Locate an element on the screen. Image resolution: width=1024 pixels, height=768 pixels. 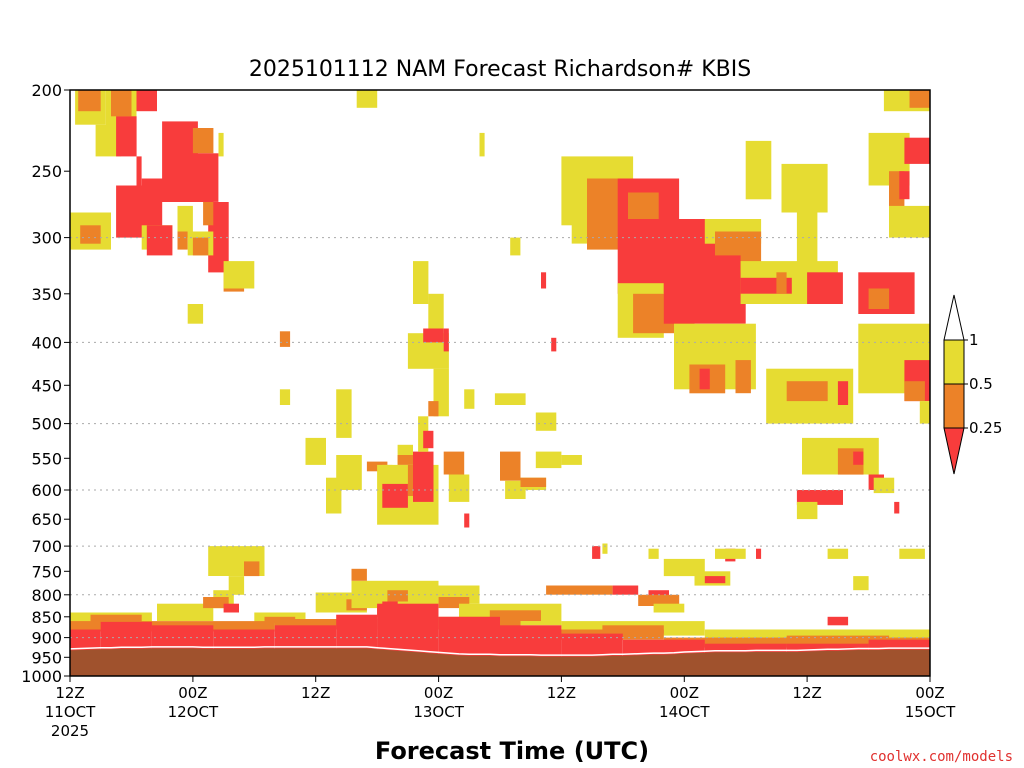
y-tick-label-300: 300 is located at coordinates (46, 238).